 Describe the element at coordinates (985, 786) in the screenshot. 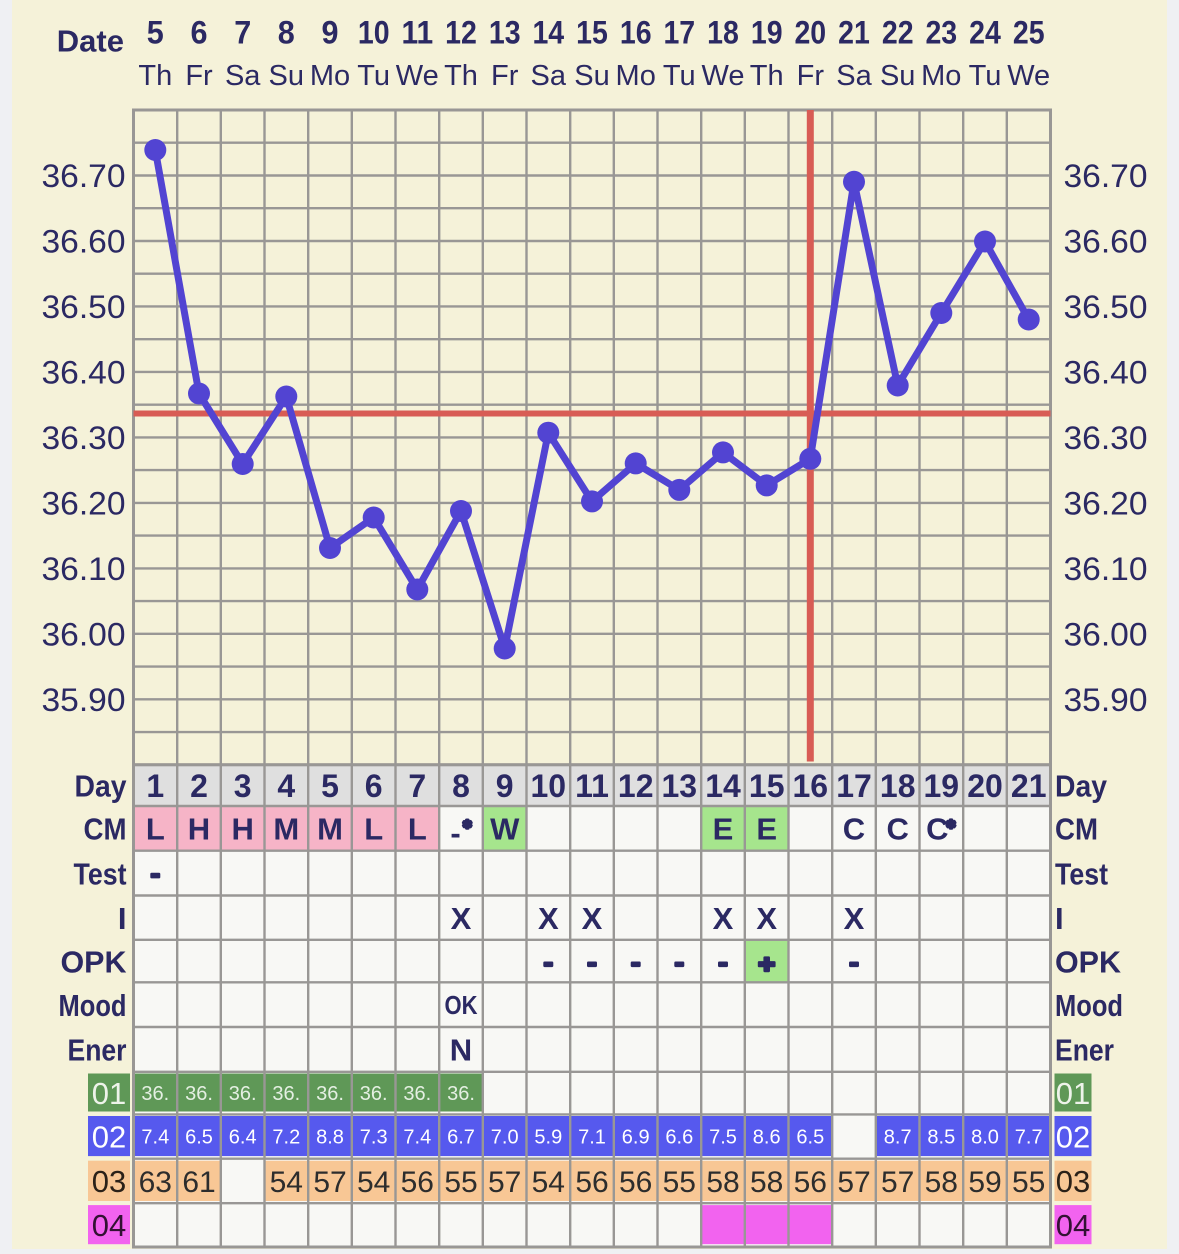

I see `svg-text: 20` at that location.